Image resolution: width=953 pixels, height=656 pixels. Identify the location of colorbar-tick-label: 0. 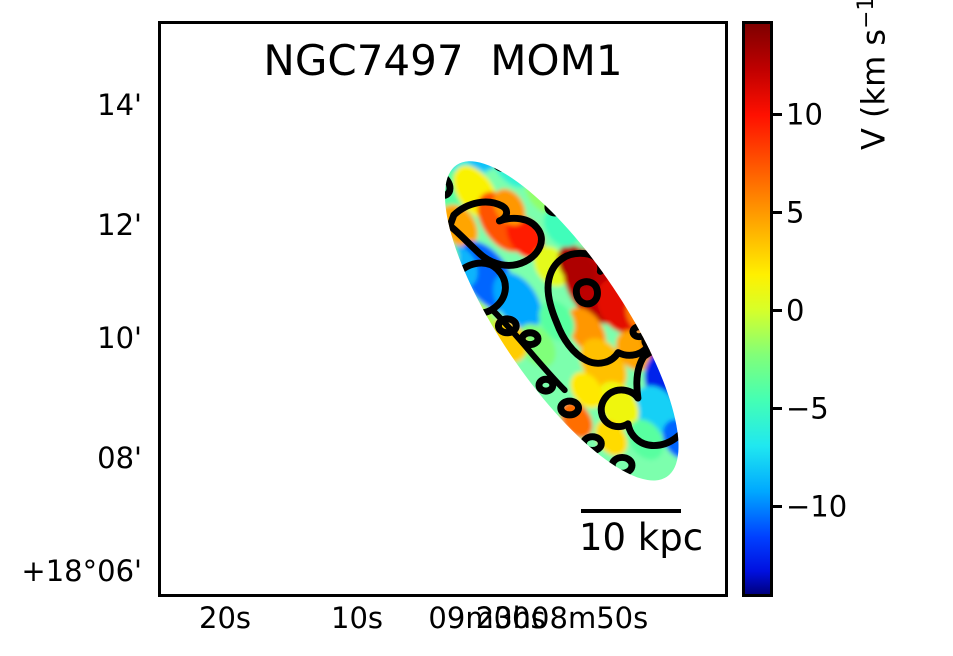
(795, 310).